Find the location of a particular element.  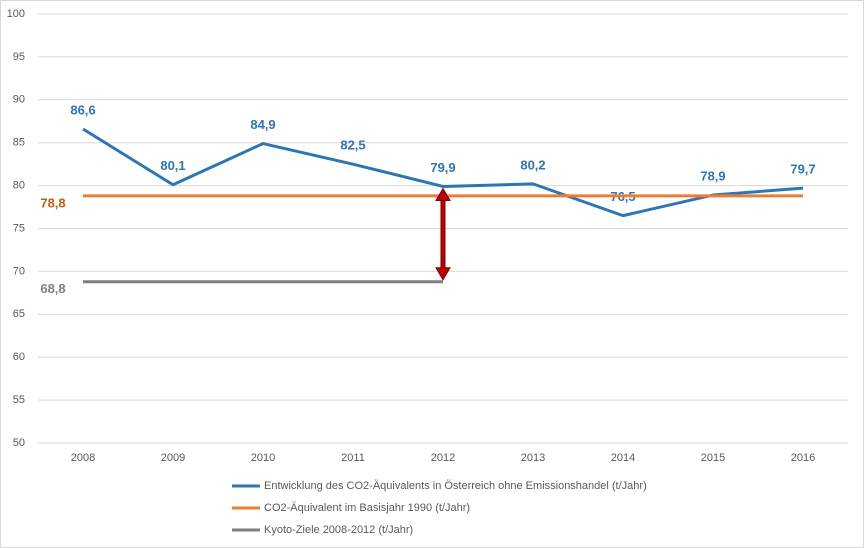

value-label: 80,2 is located at coordinates (532, 164).